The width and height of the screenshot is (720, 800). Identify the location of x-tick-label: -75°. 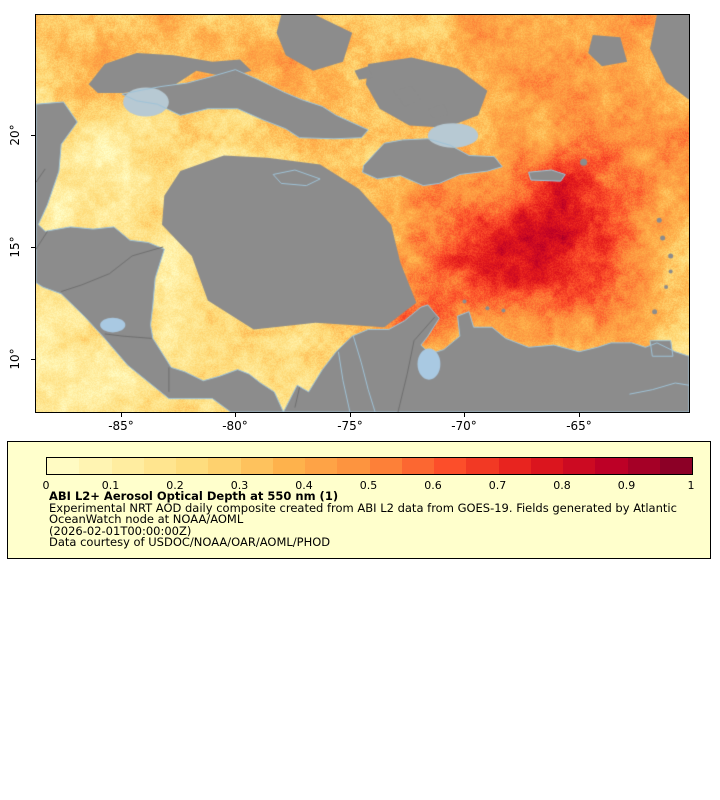
(350, 426).